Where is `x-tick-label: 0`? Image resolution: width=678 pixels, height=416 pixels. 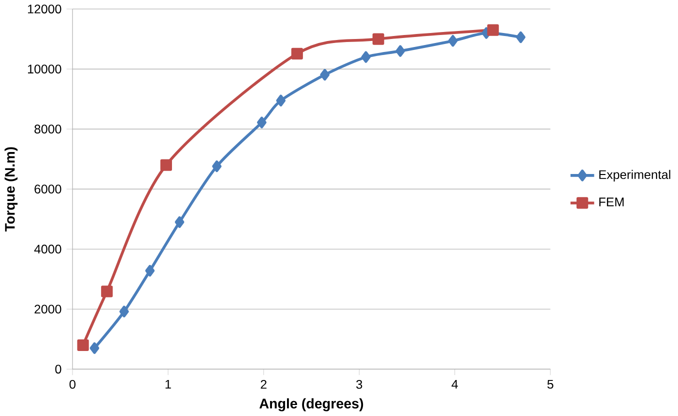 x-tick-label: 0 is located at coordinates (73, 384).